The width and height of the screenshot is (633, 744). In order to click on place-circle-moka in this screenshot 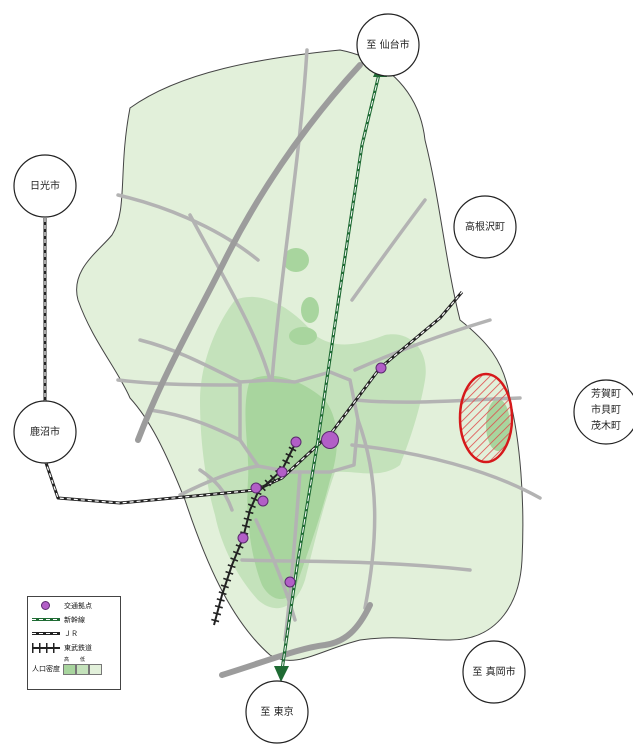, I will do `click(494, 672)`.